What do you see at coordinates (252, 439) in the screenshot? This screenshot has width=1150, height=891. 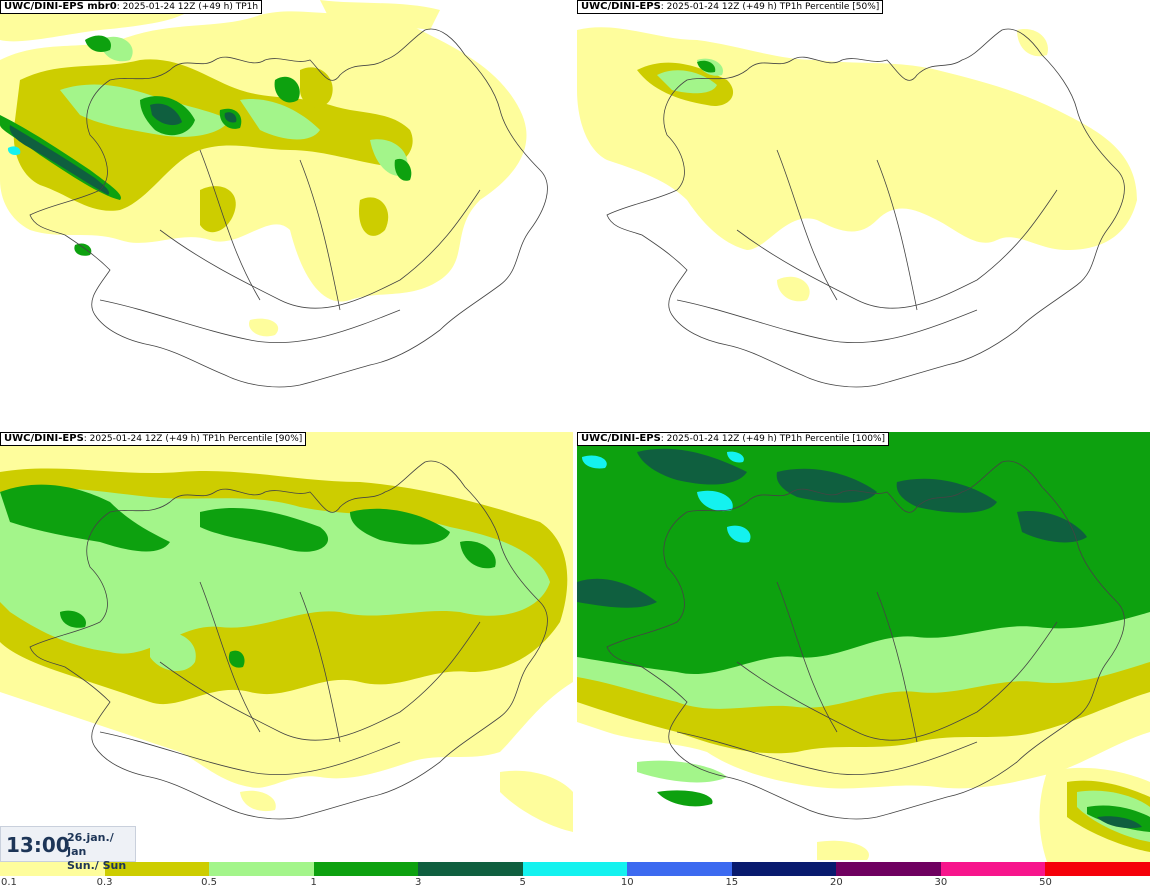 I see `panel-field: TP1h Percentile [90%]` at bounding box center [252, 439].